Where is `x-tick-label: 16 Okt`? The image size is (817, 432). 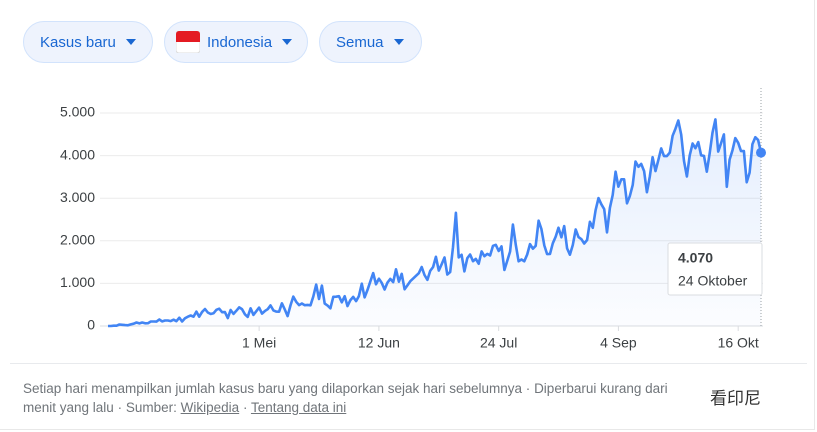
x-tick-label: 16 Okt is located at coordinates (738, 343).